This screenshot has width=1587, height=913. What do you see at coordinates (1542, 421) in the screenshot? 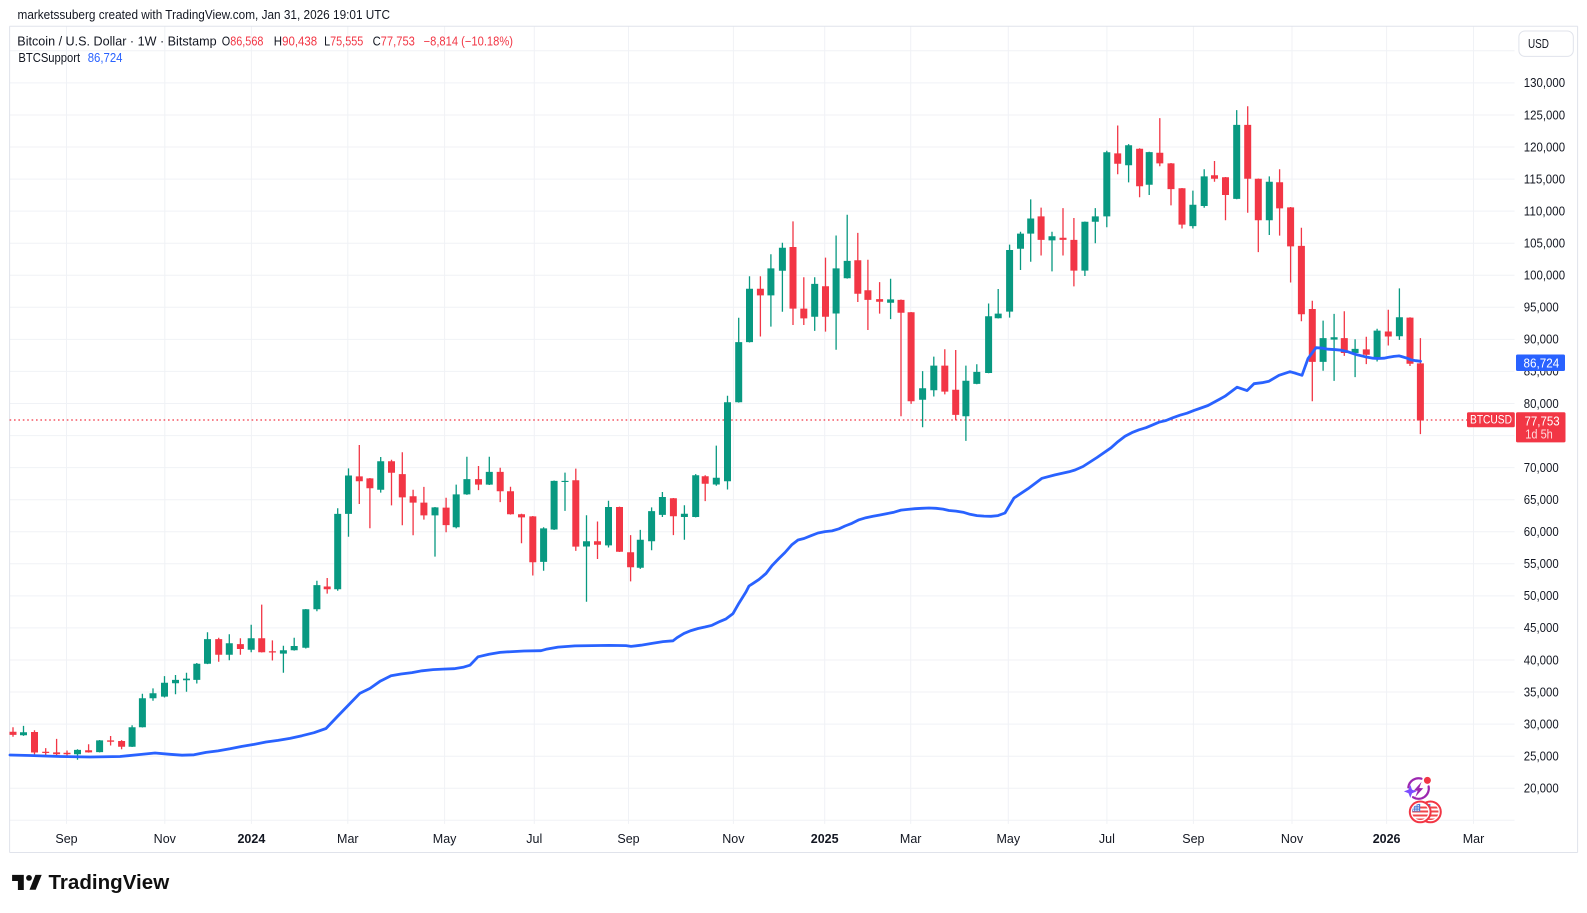
I see `svg-text: 77,753` at bounding box center [1542, 421].